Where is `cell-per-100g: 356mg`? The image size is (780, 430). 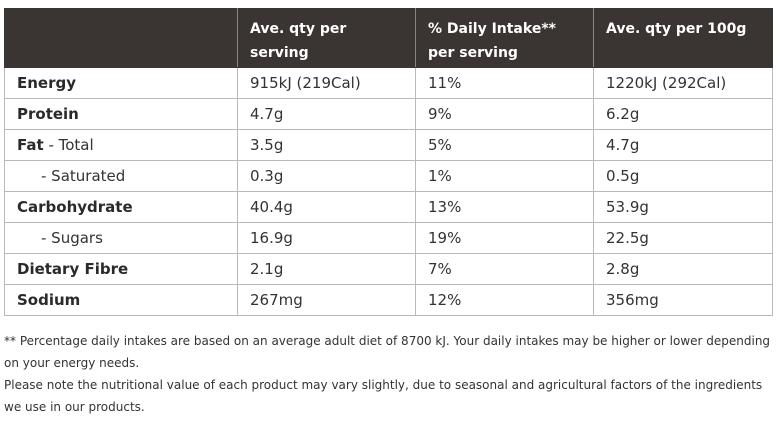
cell-per-100g: 356mg is located at coordinates (683, 300).